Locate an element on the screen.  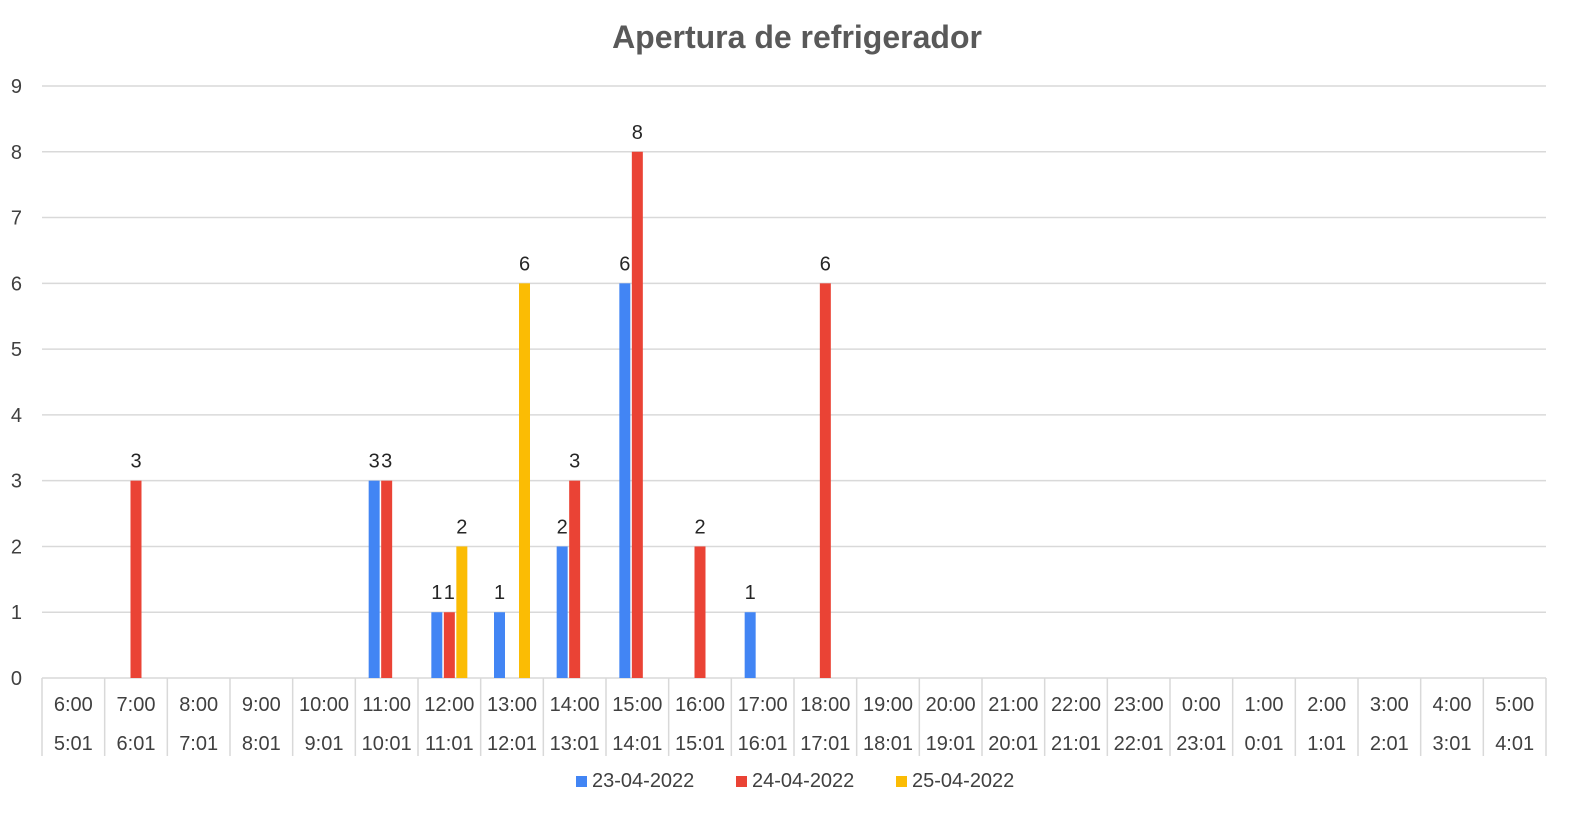
x-tick-label: 14:00 is located at coordinates (575, 705).